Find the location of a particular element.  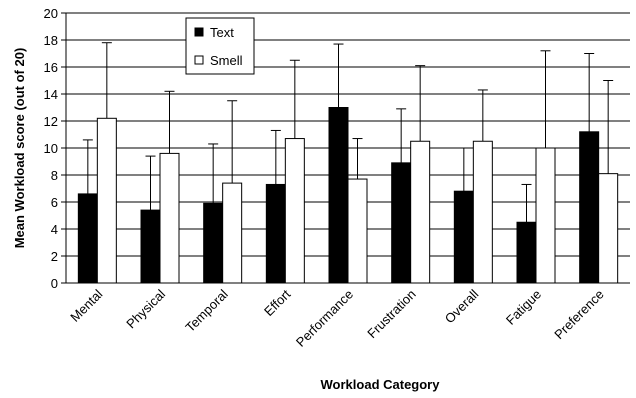

y-tick-label: 8 is located at coordinates (54, 175).